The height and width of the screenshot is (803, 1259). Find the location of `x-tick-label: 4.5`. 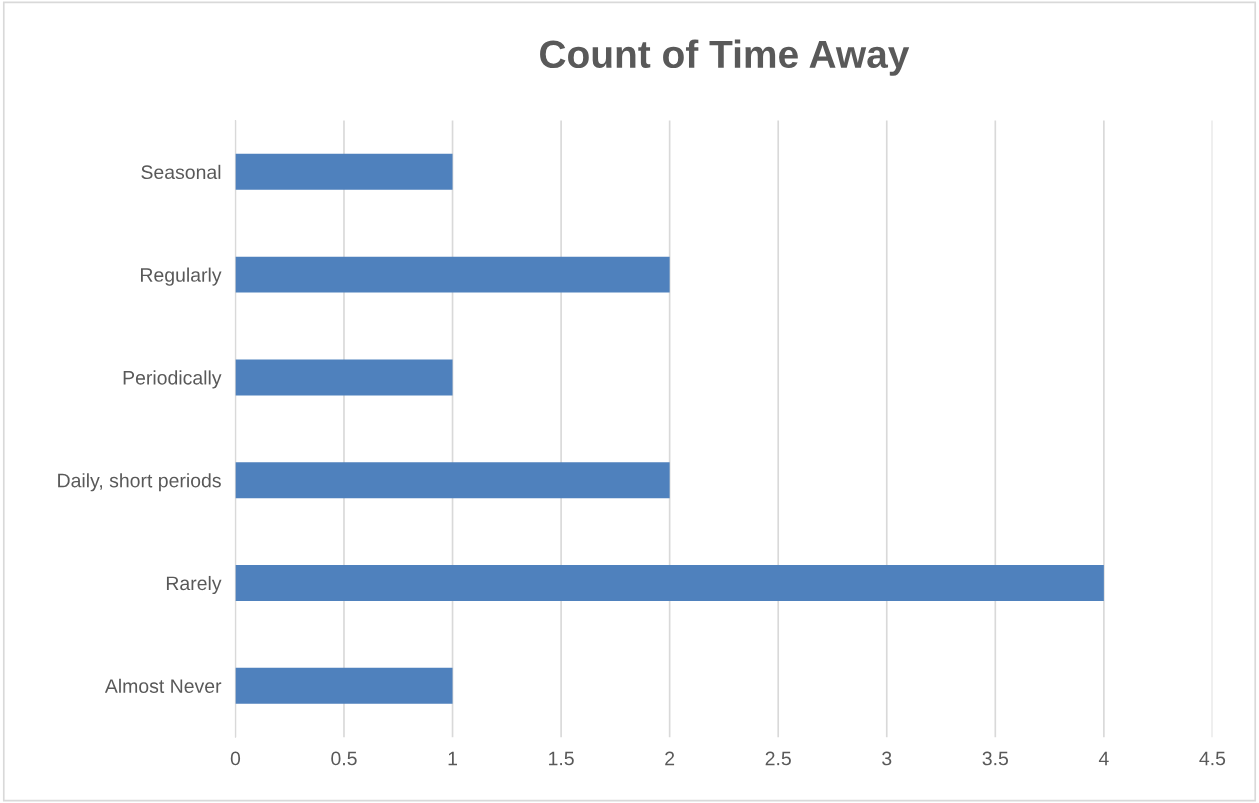

x-tick-label: 4.5 is located at coordinates (1212, 758).